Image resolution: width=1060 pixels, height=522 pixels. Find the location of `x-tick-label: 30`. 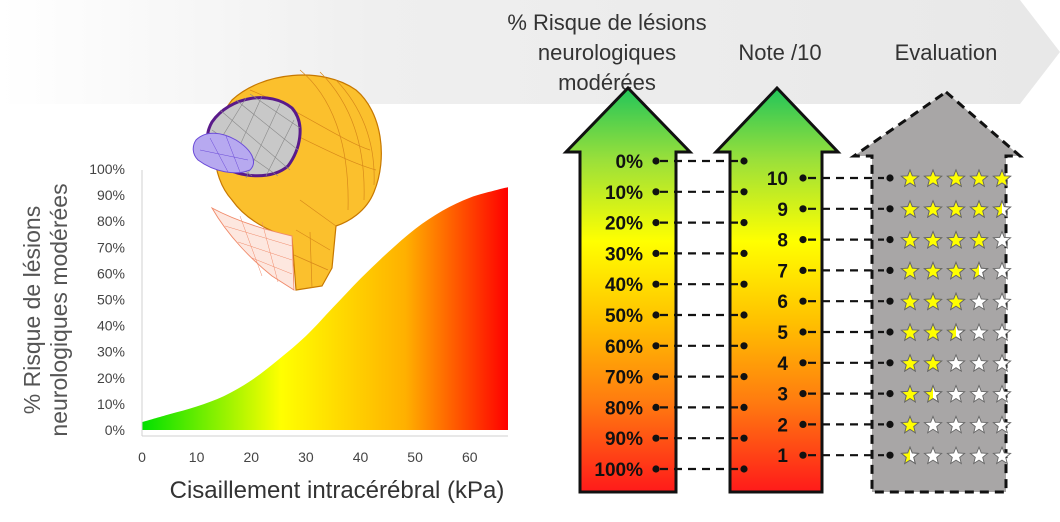

x-tick-label: 30 is located at coordinates (306, 457).